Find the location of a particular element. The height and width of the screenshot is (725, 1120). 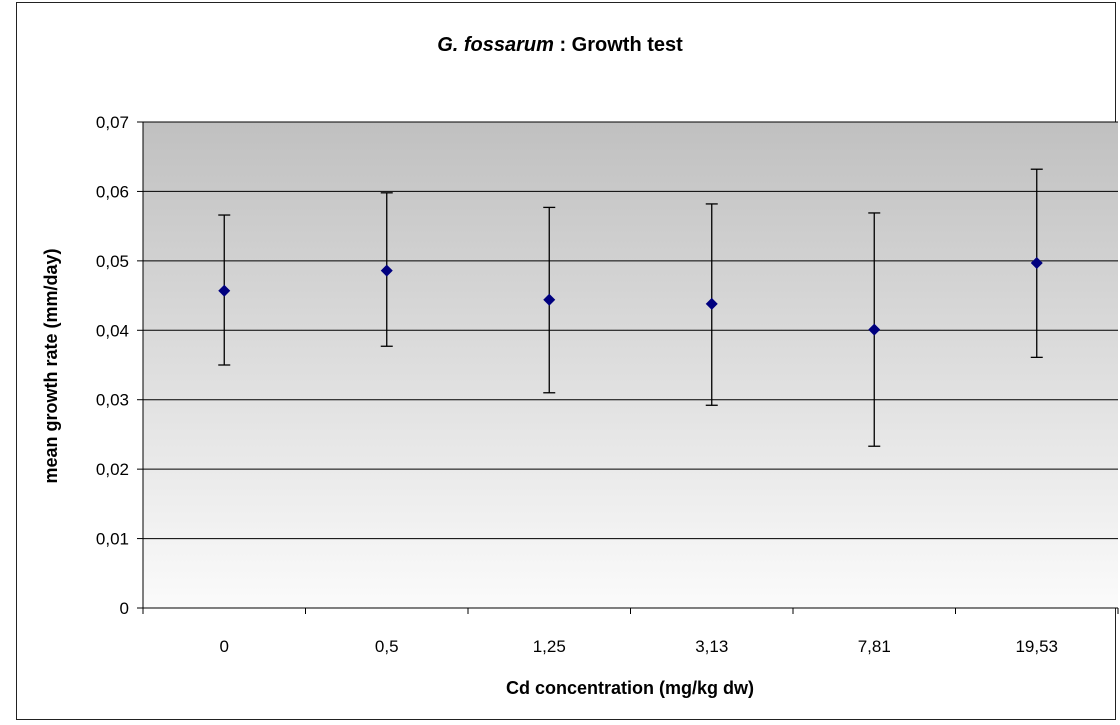

y-tick-label: 0,01 is located at coordinates (112, 539).